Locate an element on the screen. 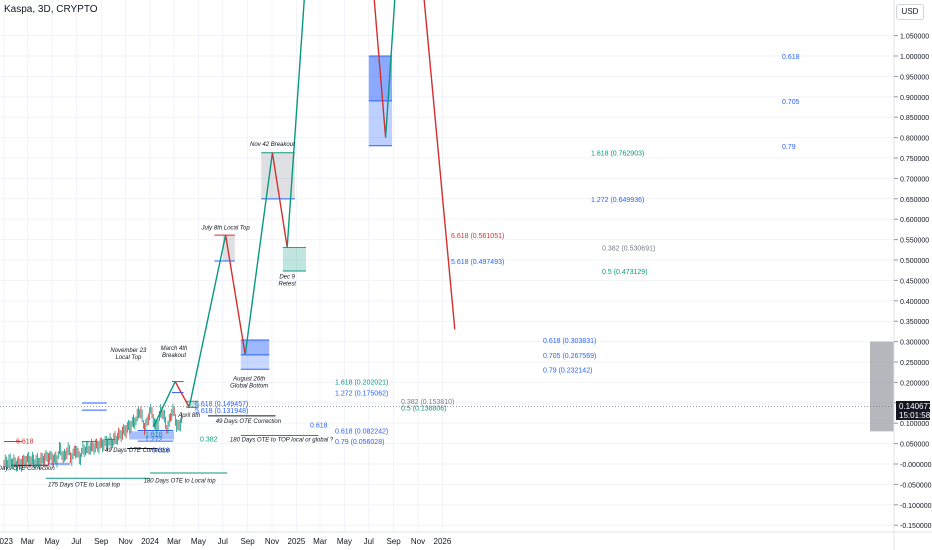 The width and height of the screenshot is (932, 550). fib-level-label: 0.79 is located at coordinates (789, 147).